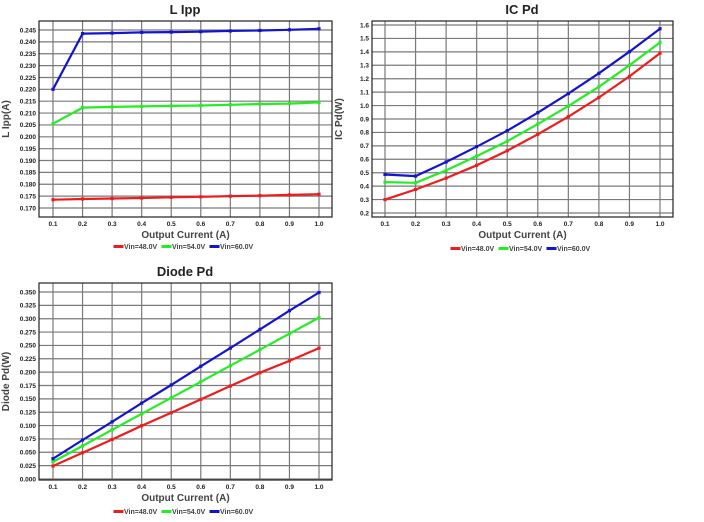 The width and height of the screenshot is (704, 522). I want to click on y-tick-label: 0.6, so click(364, 160).